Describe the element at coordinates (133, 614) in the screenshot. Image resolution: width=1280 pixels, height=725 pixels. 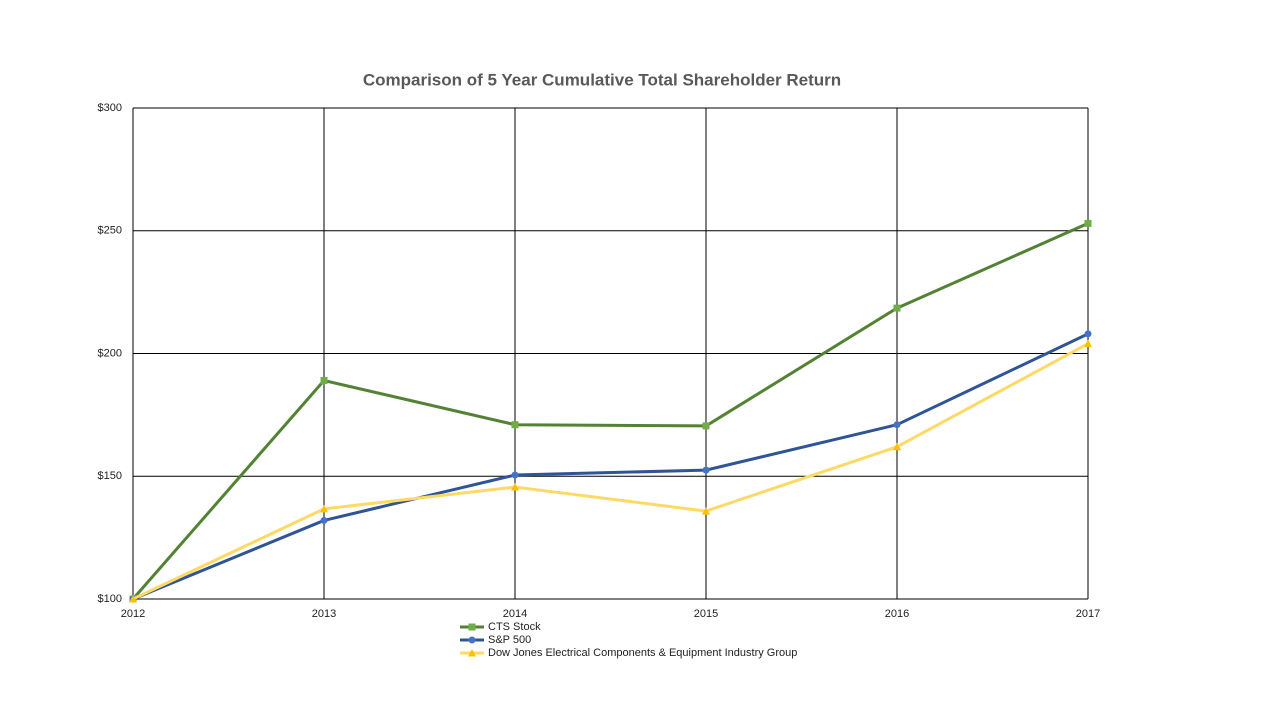
I see `x-tick-label: 2012` at that location.